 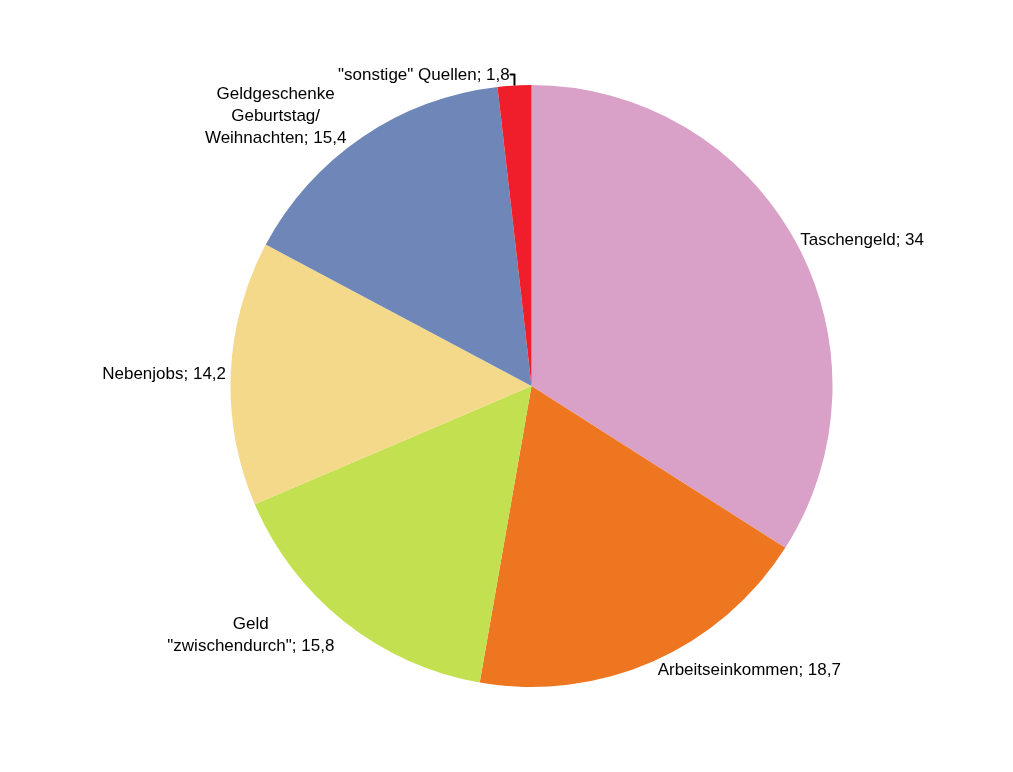 I want to click on slice-label: "sonstige" Quellen; 1,8, so click(x=423, y=74).